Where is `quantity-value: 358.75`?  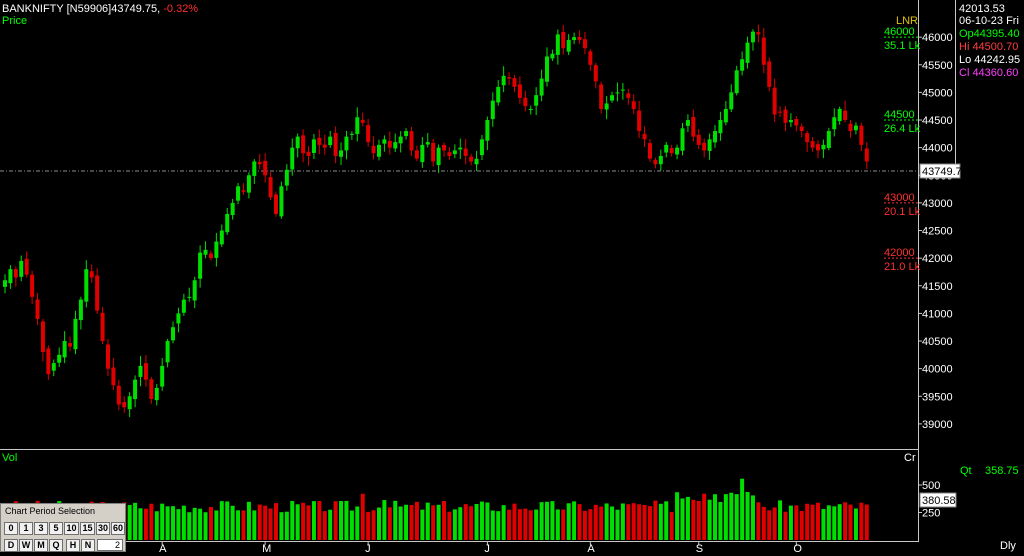
quantity-value: 358.75 is located at coordinates (1002, 471).